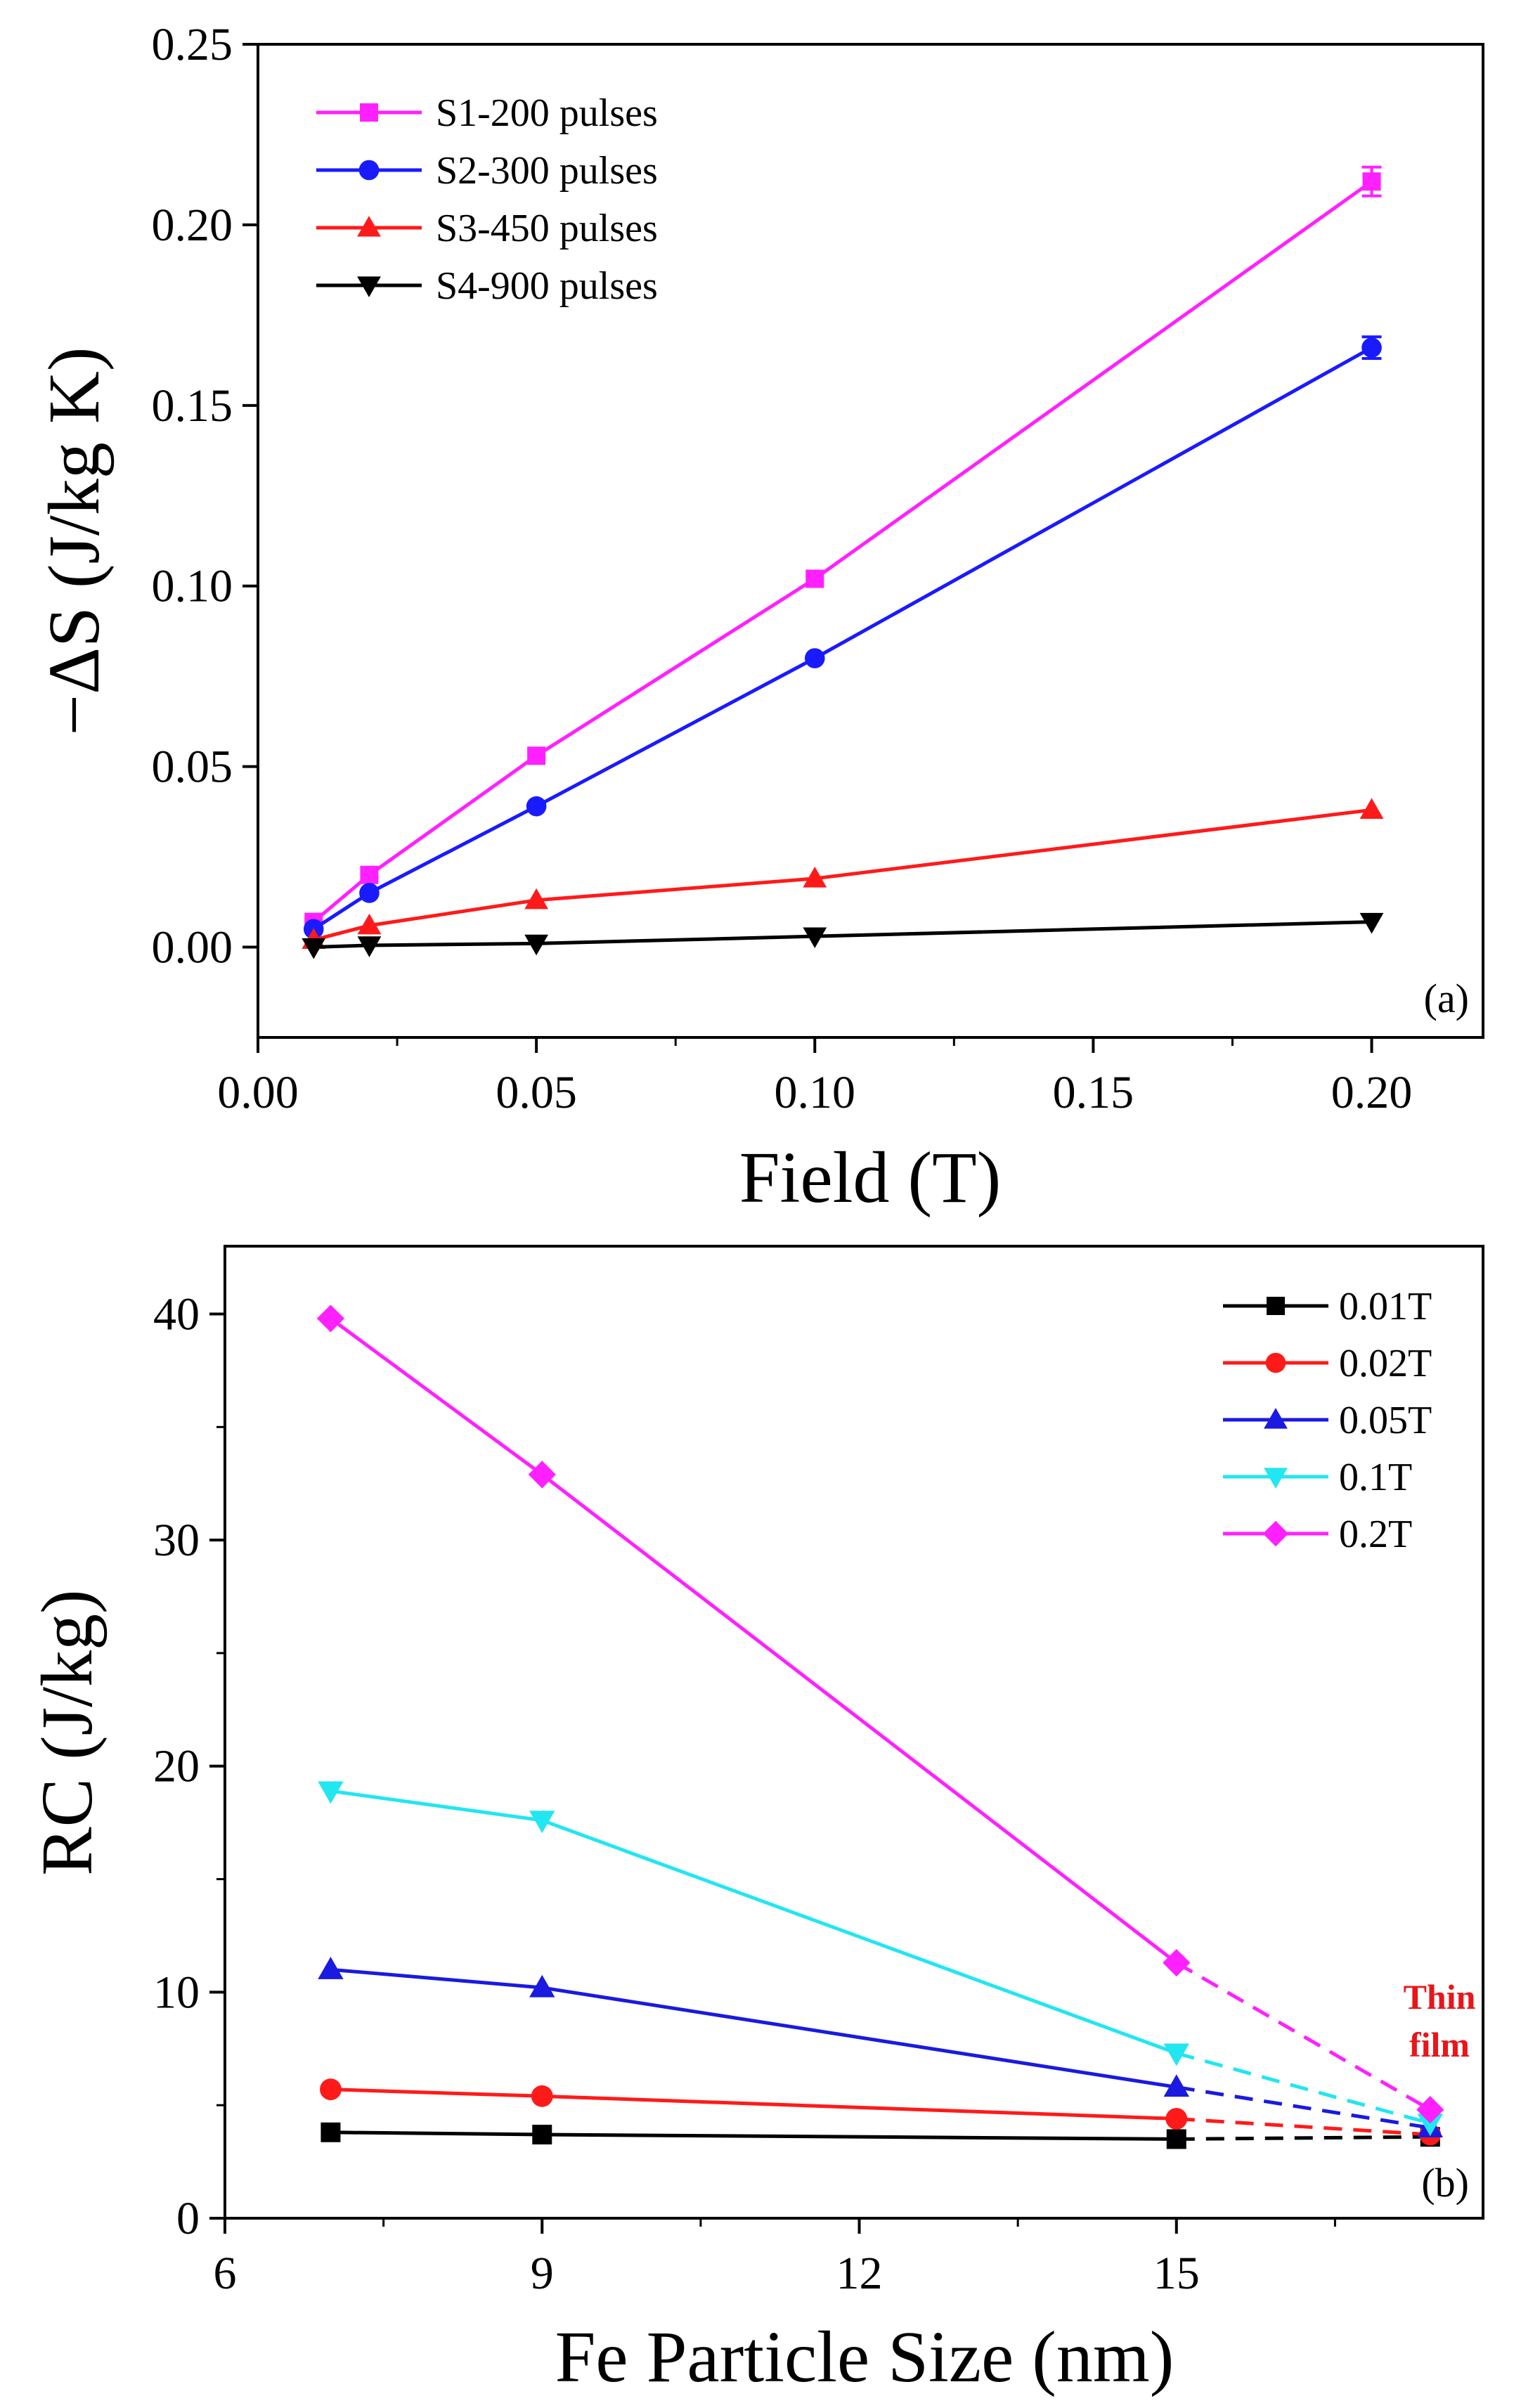 The height and width of the screenshot is (2408, 1521). Describe the element at coordinates (1446, 998) in the screenshot. I see `panel-label-a: (a)` at that location.